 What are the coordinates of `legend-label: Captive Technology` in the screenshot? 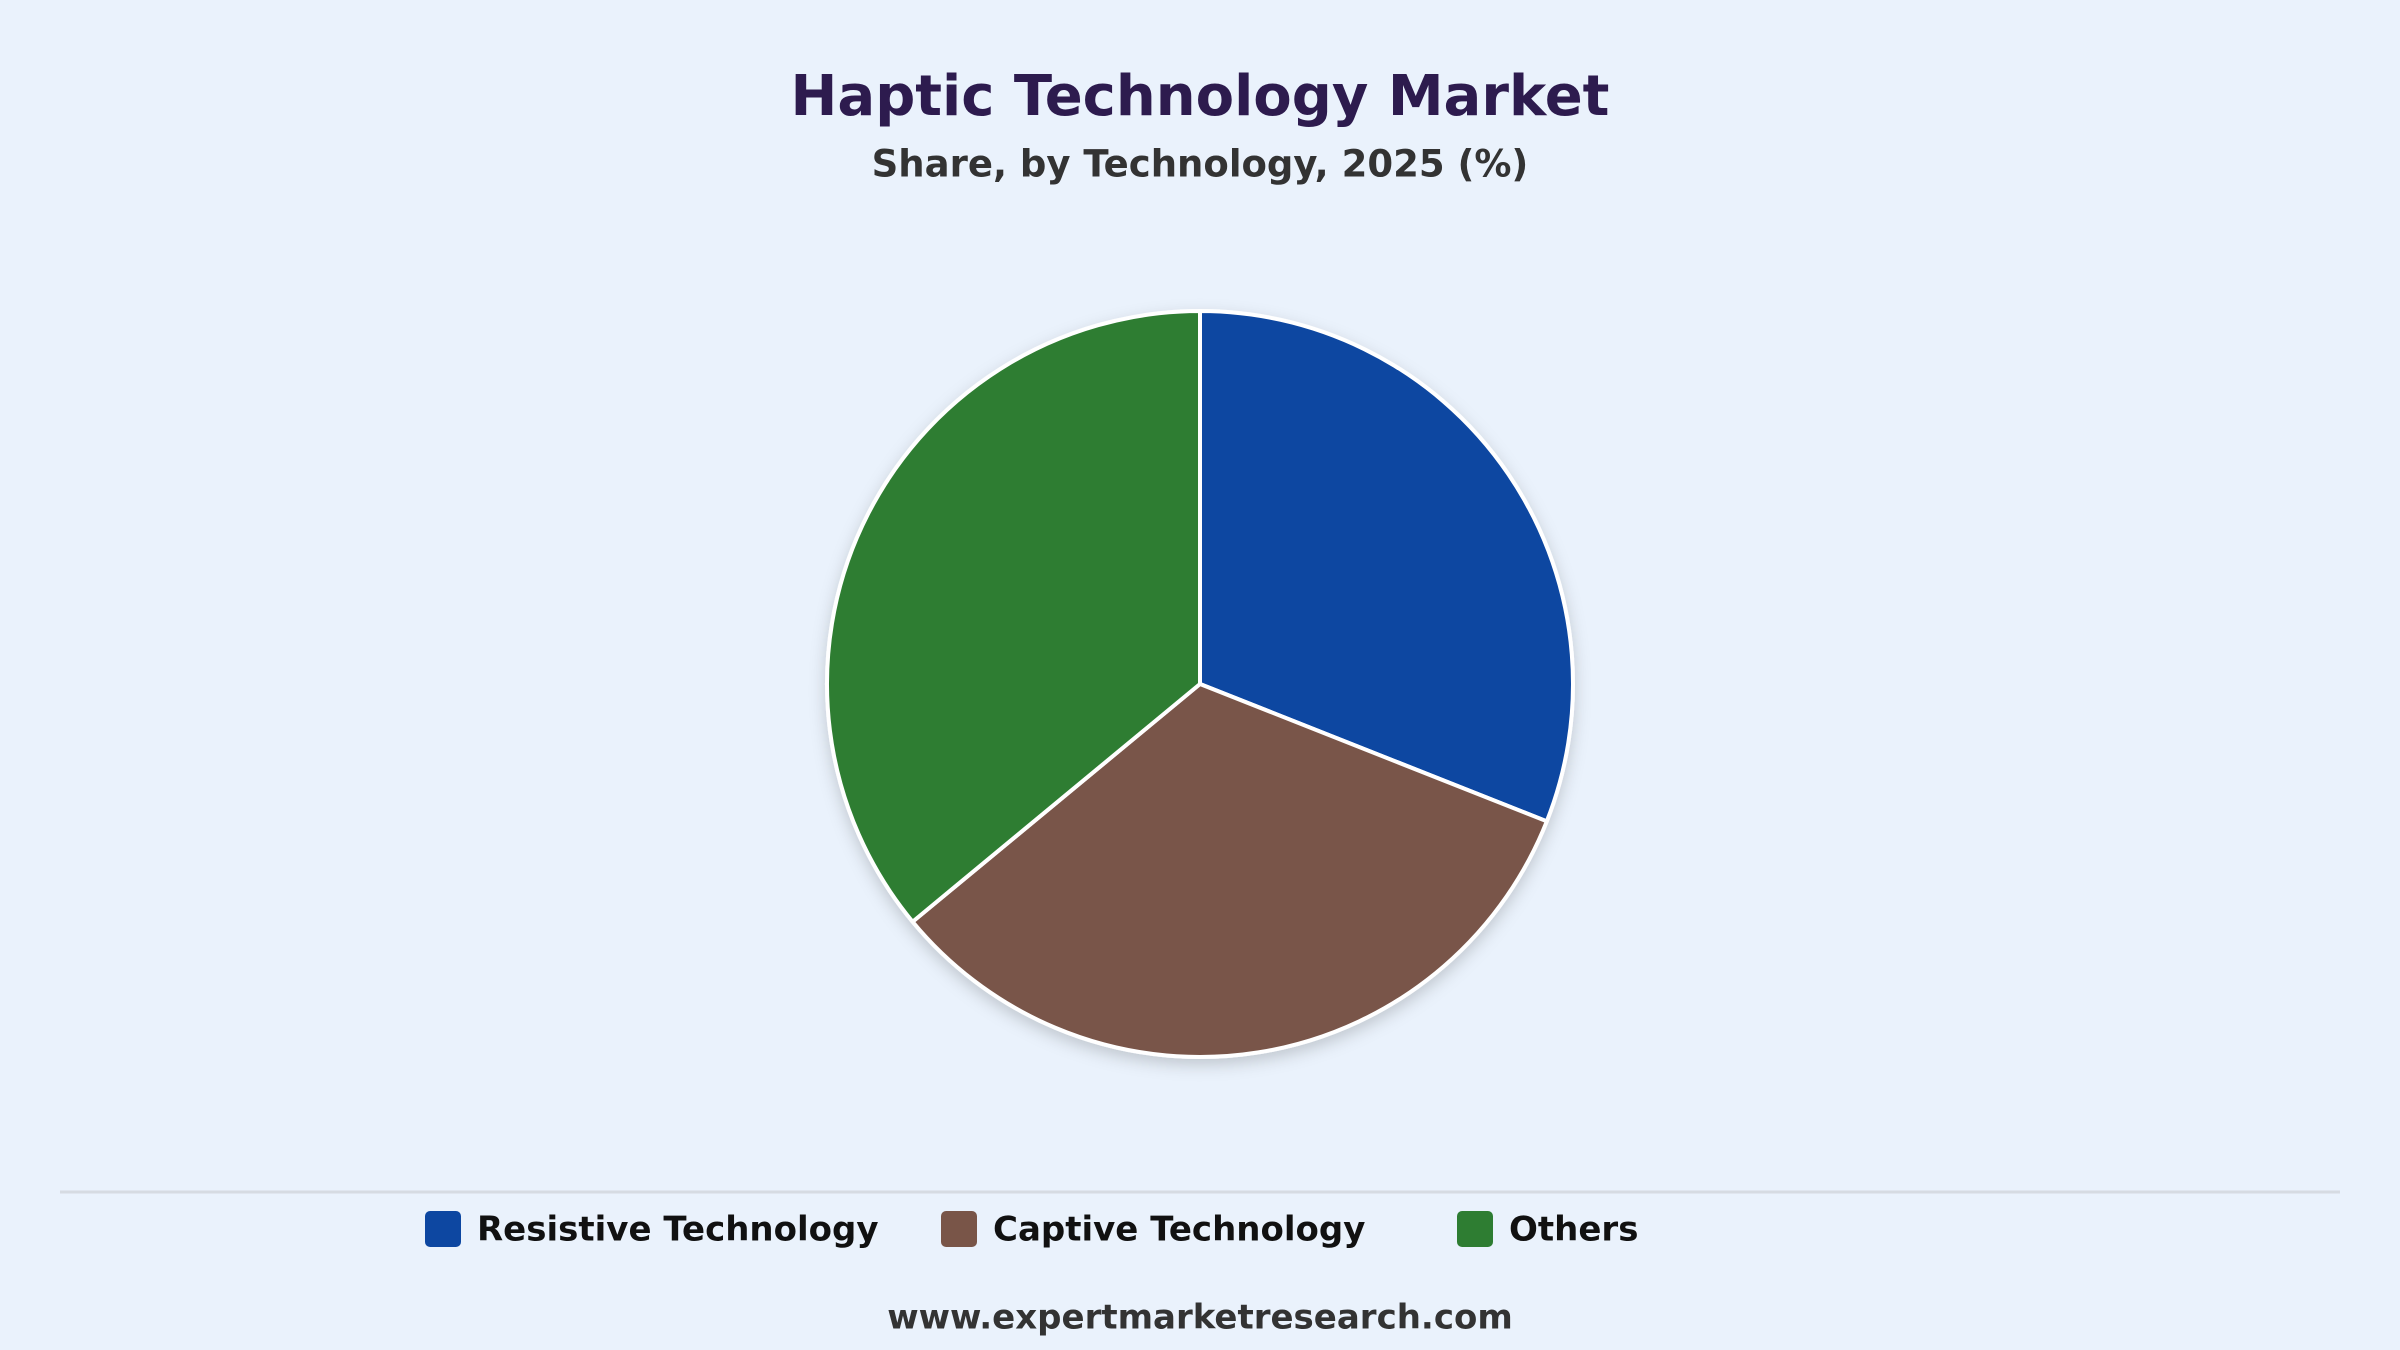 It's located at (1179, 1230).